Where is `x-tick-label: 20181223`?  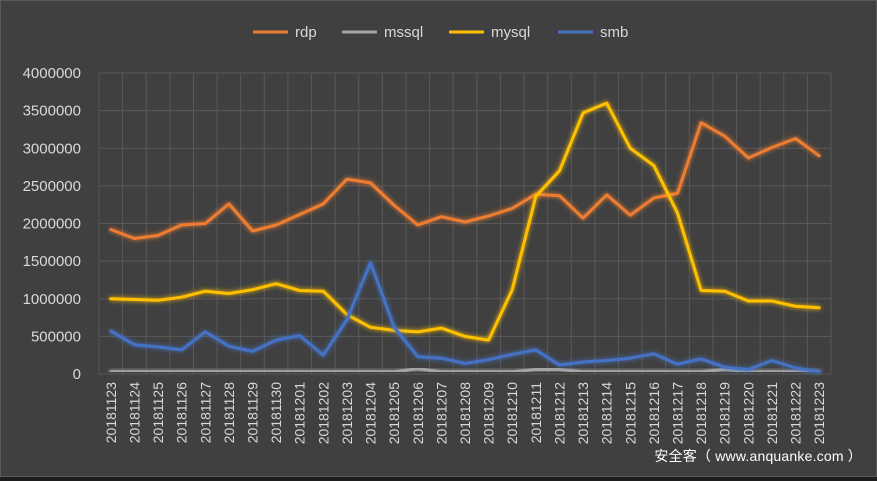 x-tick-label: 20181223 is located at coordinates (819, 413).